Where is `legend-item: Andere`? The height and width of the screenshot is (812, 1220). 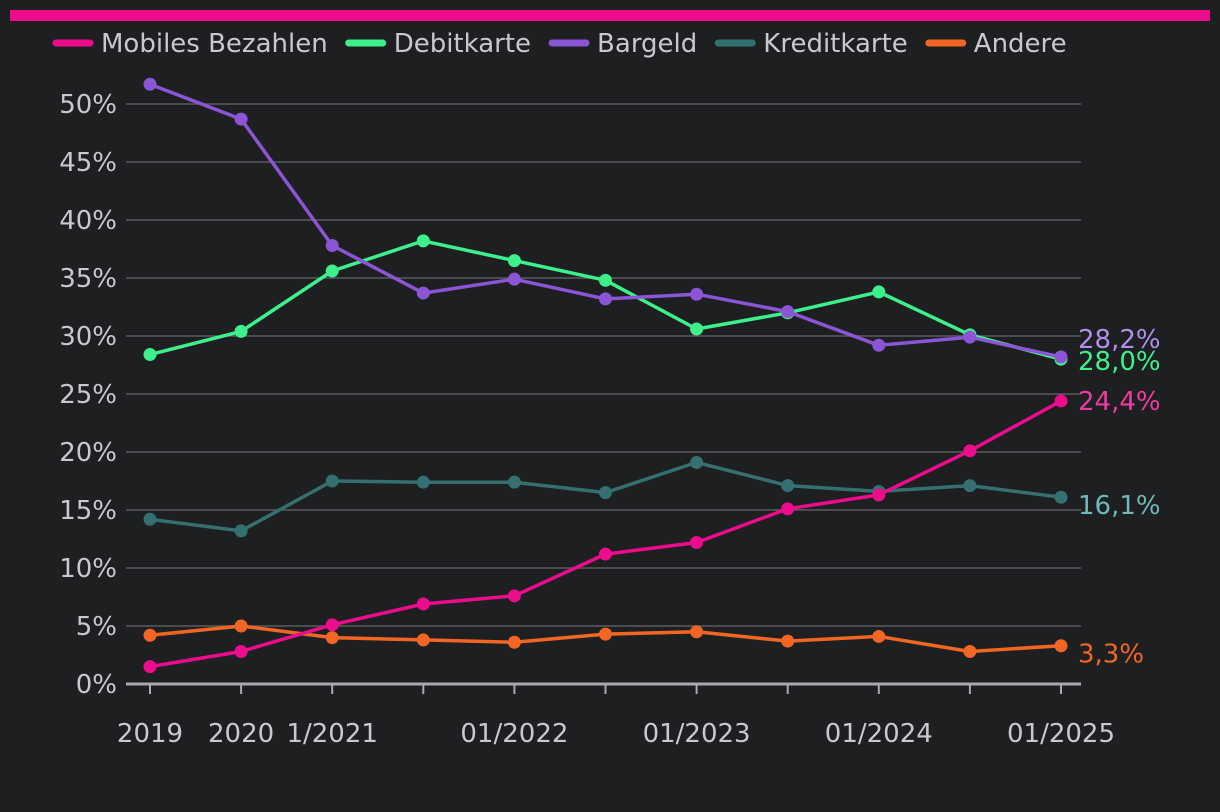
legend-item: Andere is located at coordinates (996, 44).